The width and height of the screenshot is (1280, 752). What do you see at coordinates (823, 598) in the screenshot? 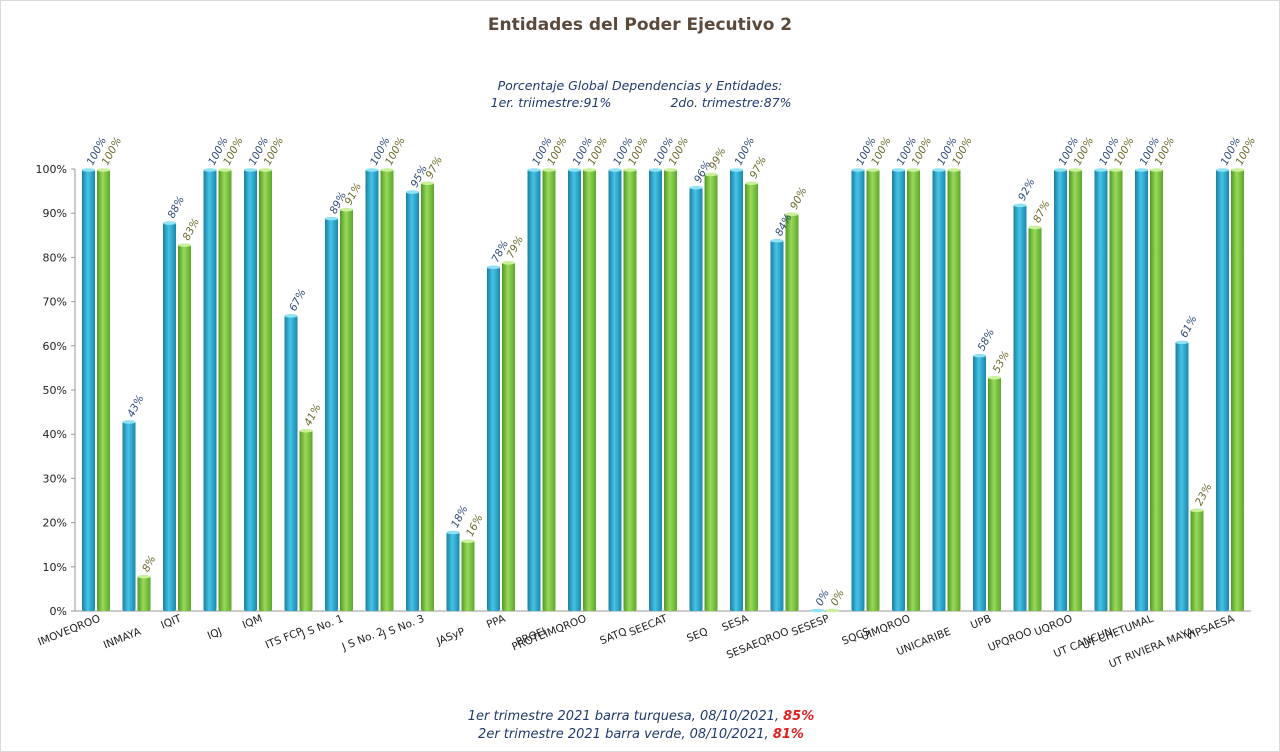
I see `data-label-q1-18: 0%` at bounding box center [823, 598].